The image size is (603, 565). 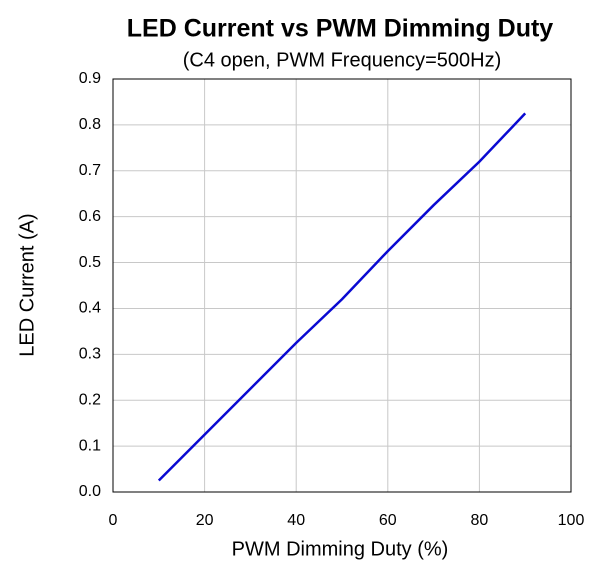 I want to click on x-tick-label: 20, so click(x=205, y=520).